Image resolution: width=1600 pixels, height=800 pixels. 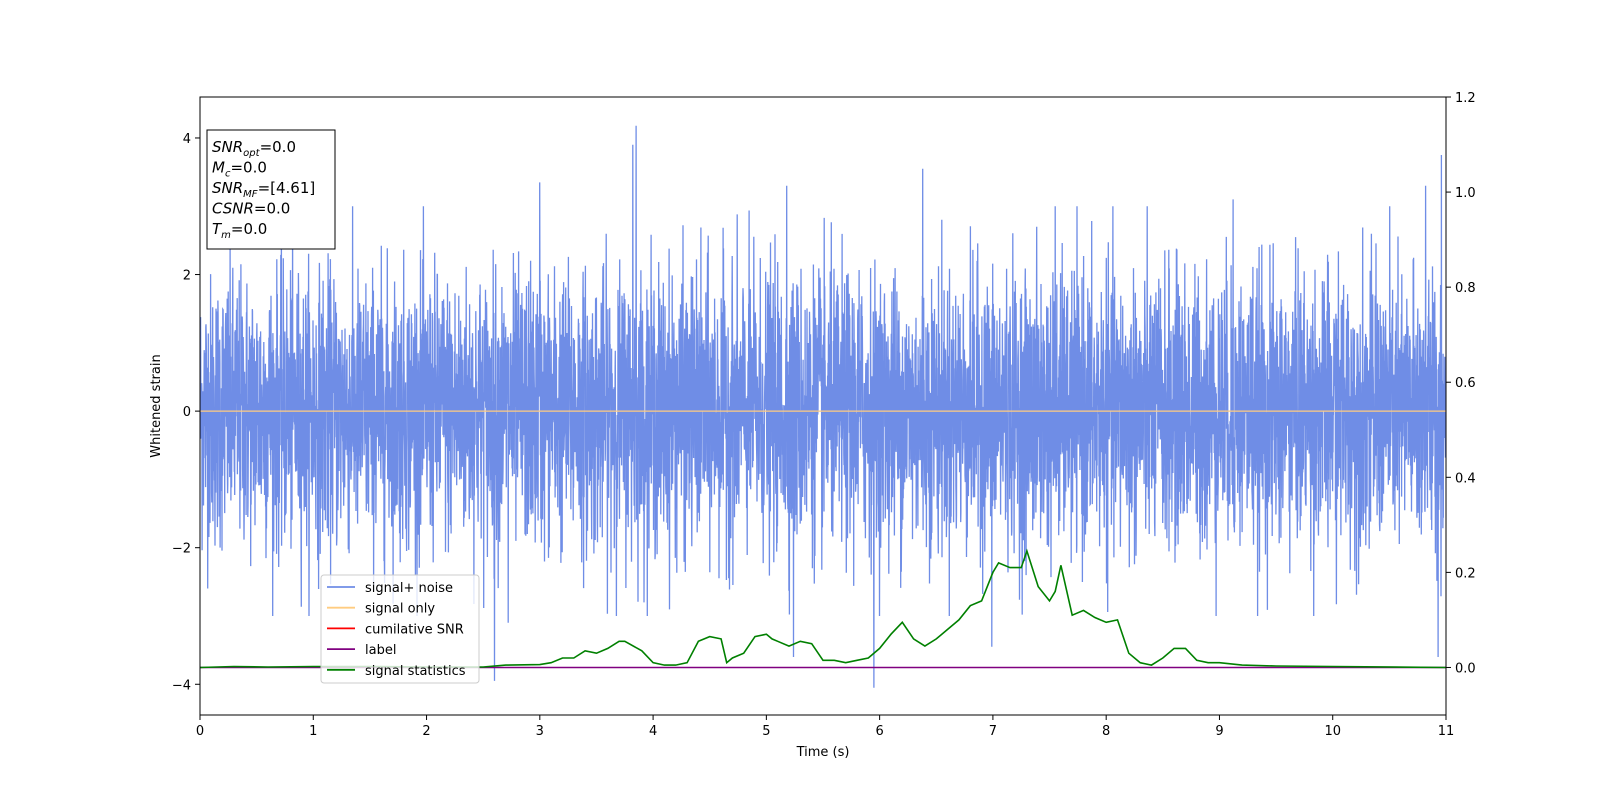 I want to click on y-tick-label: −2, so click(x=181, y=549).